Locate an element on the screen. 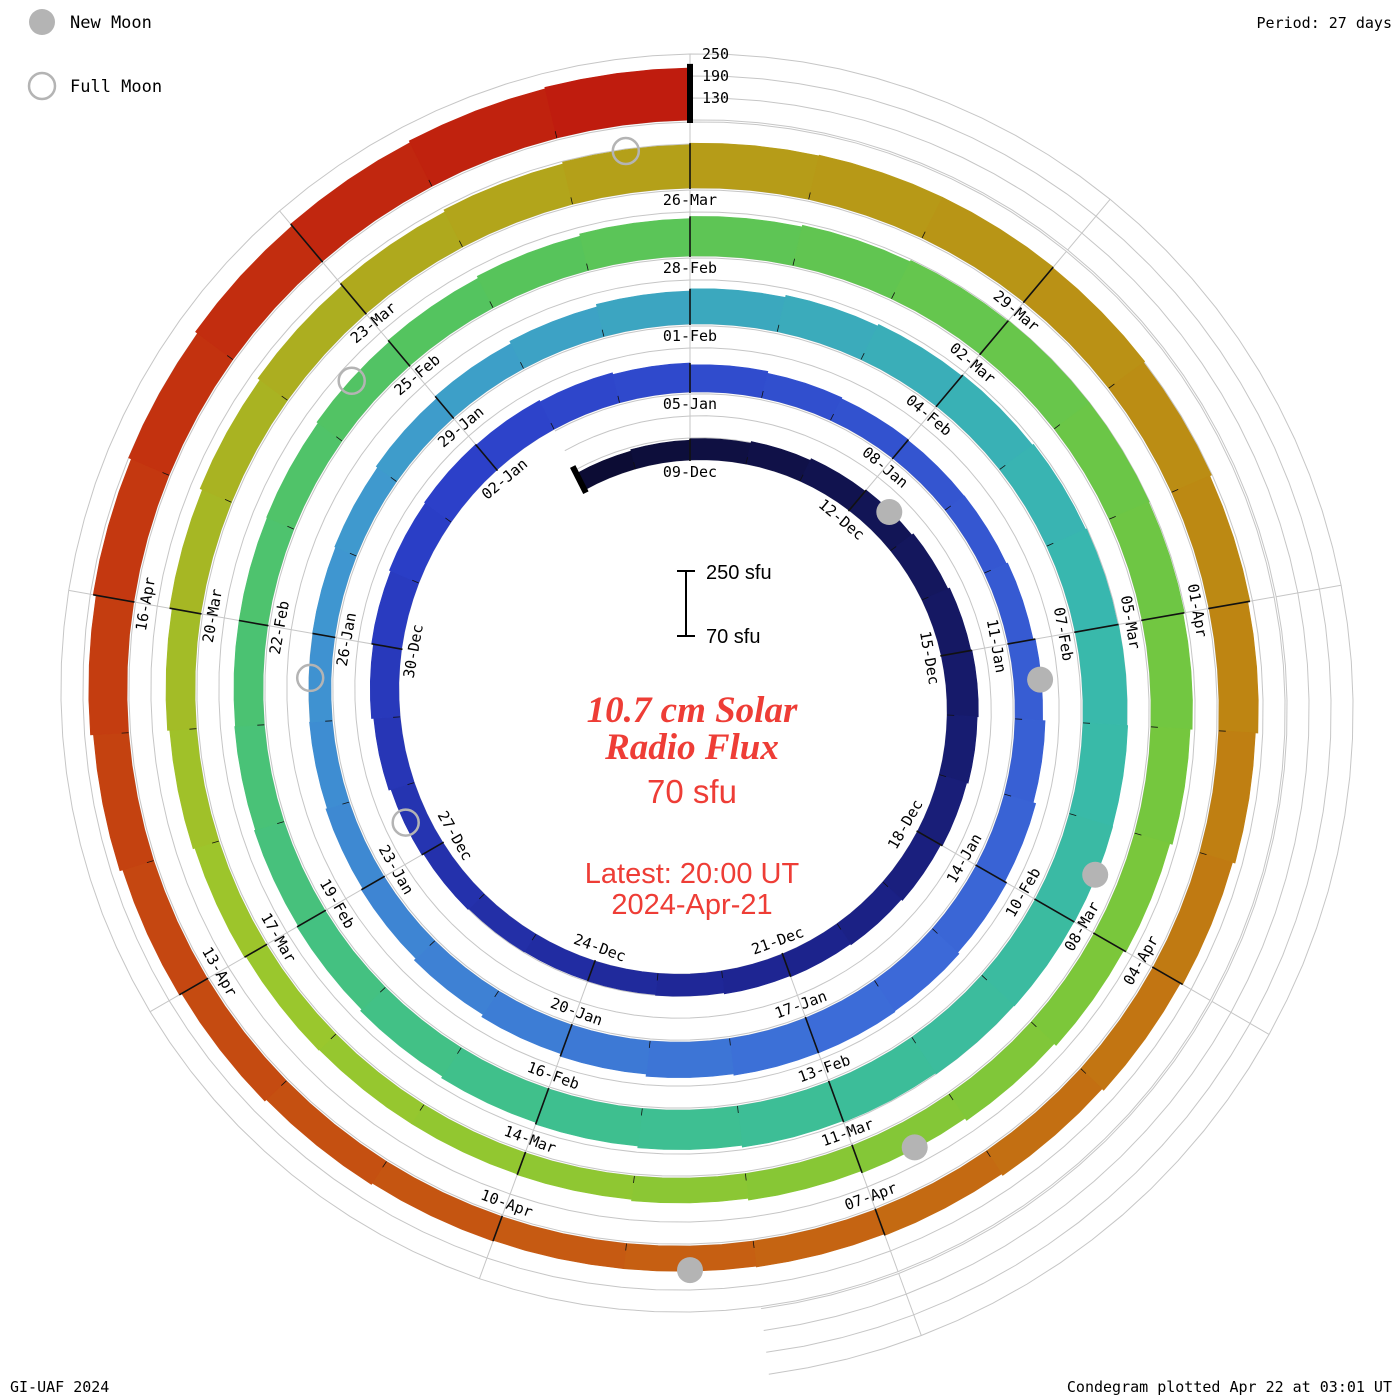  radial-axis-tick-label: 190 is located at coordinates (715, 76).